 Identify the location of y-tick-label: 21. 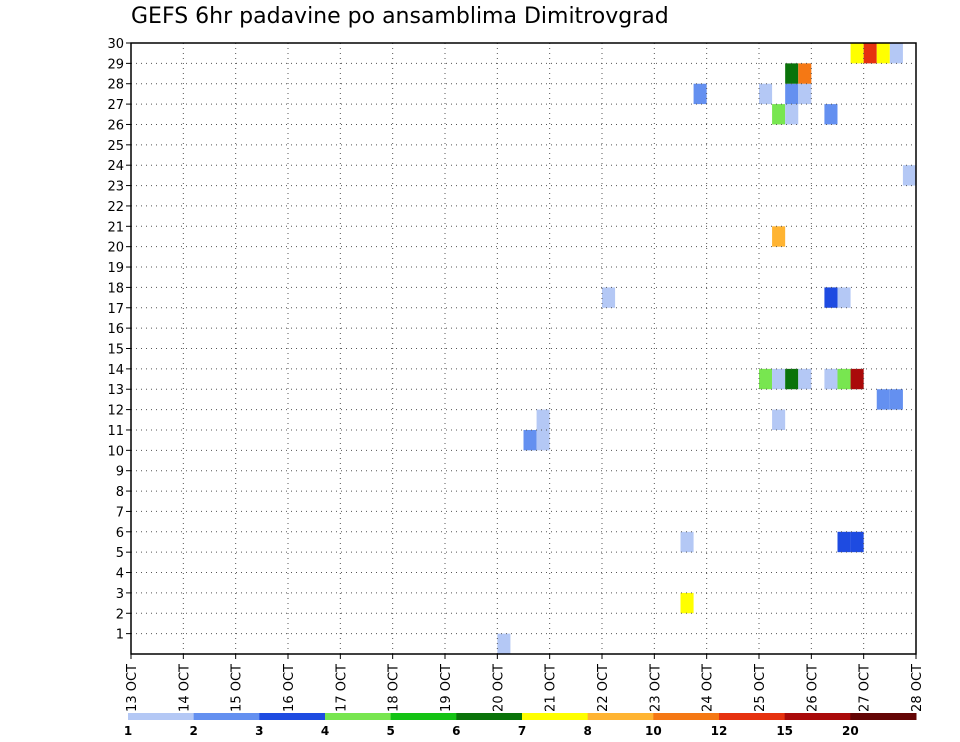
(115, 227).